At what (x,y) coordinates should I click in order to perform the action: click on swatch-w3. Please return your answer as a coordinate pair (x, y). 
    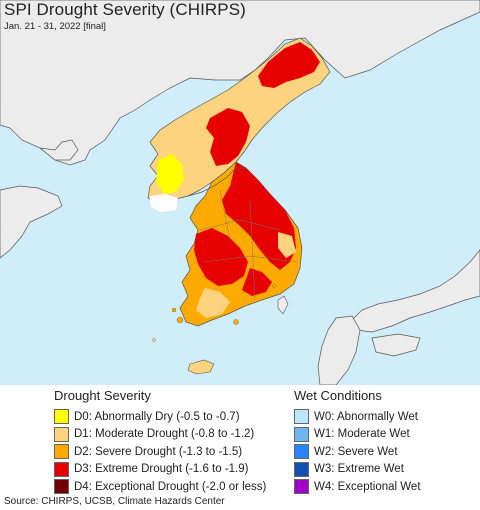
    Looking at the image, I should click on (301, 469).